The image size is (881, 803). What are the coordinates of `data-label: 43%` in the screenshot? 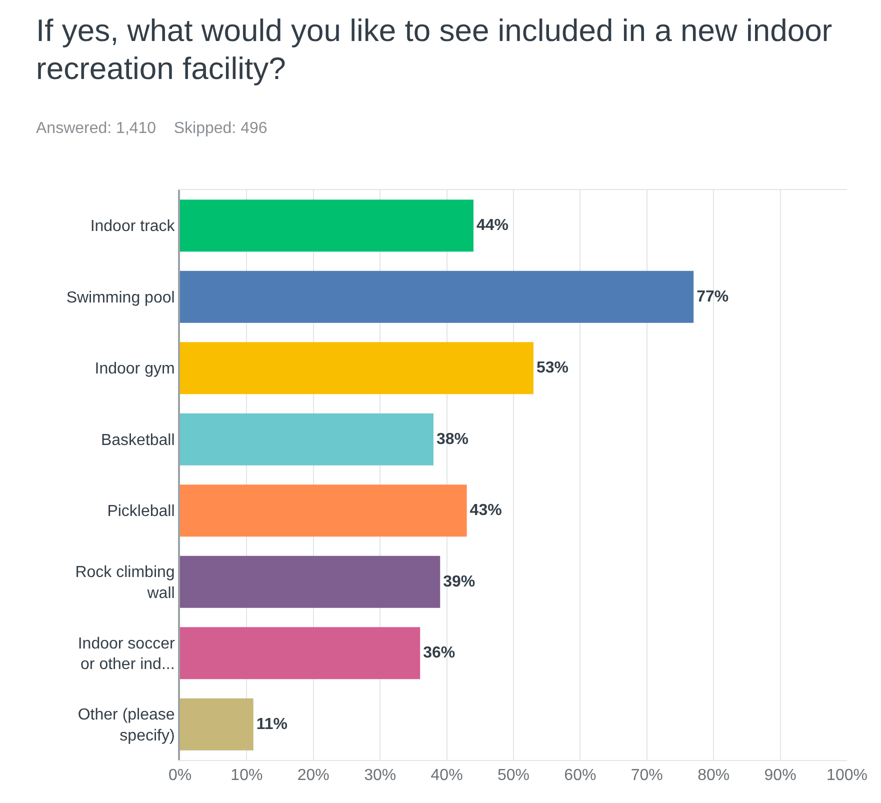 It's located at (486, 511).